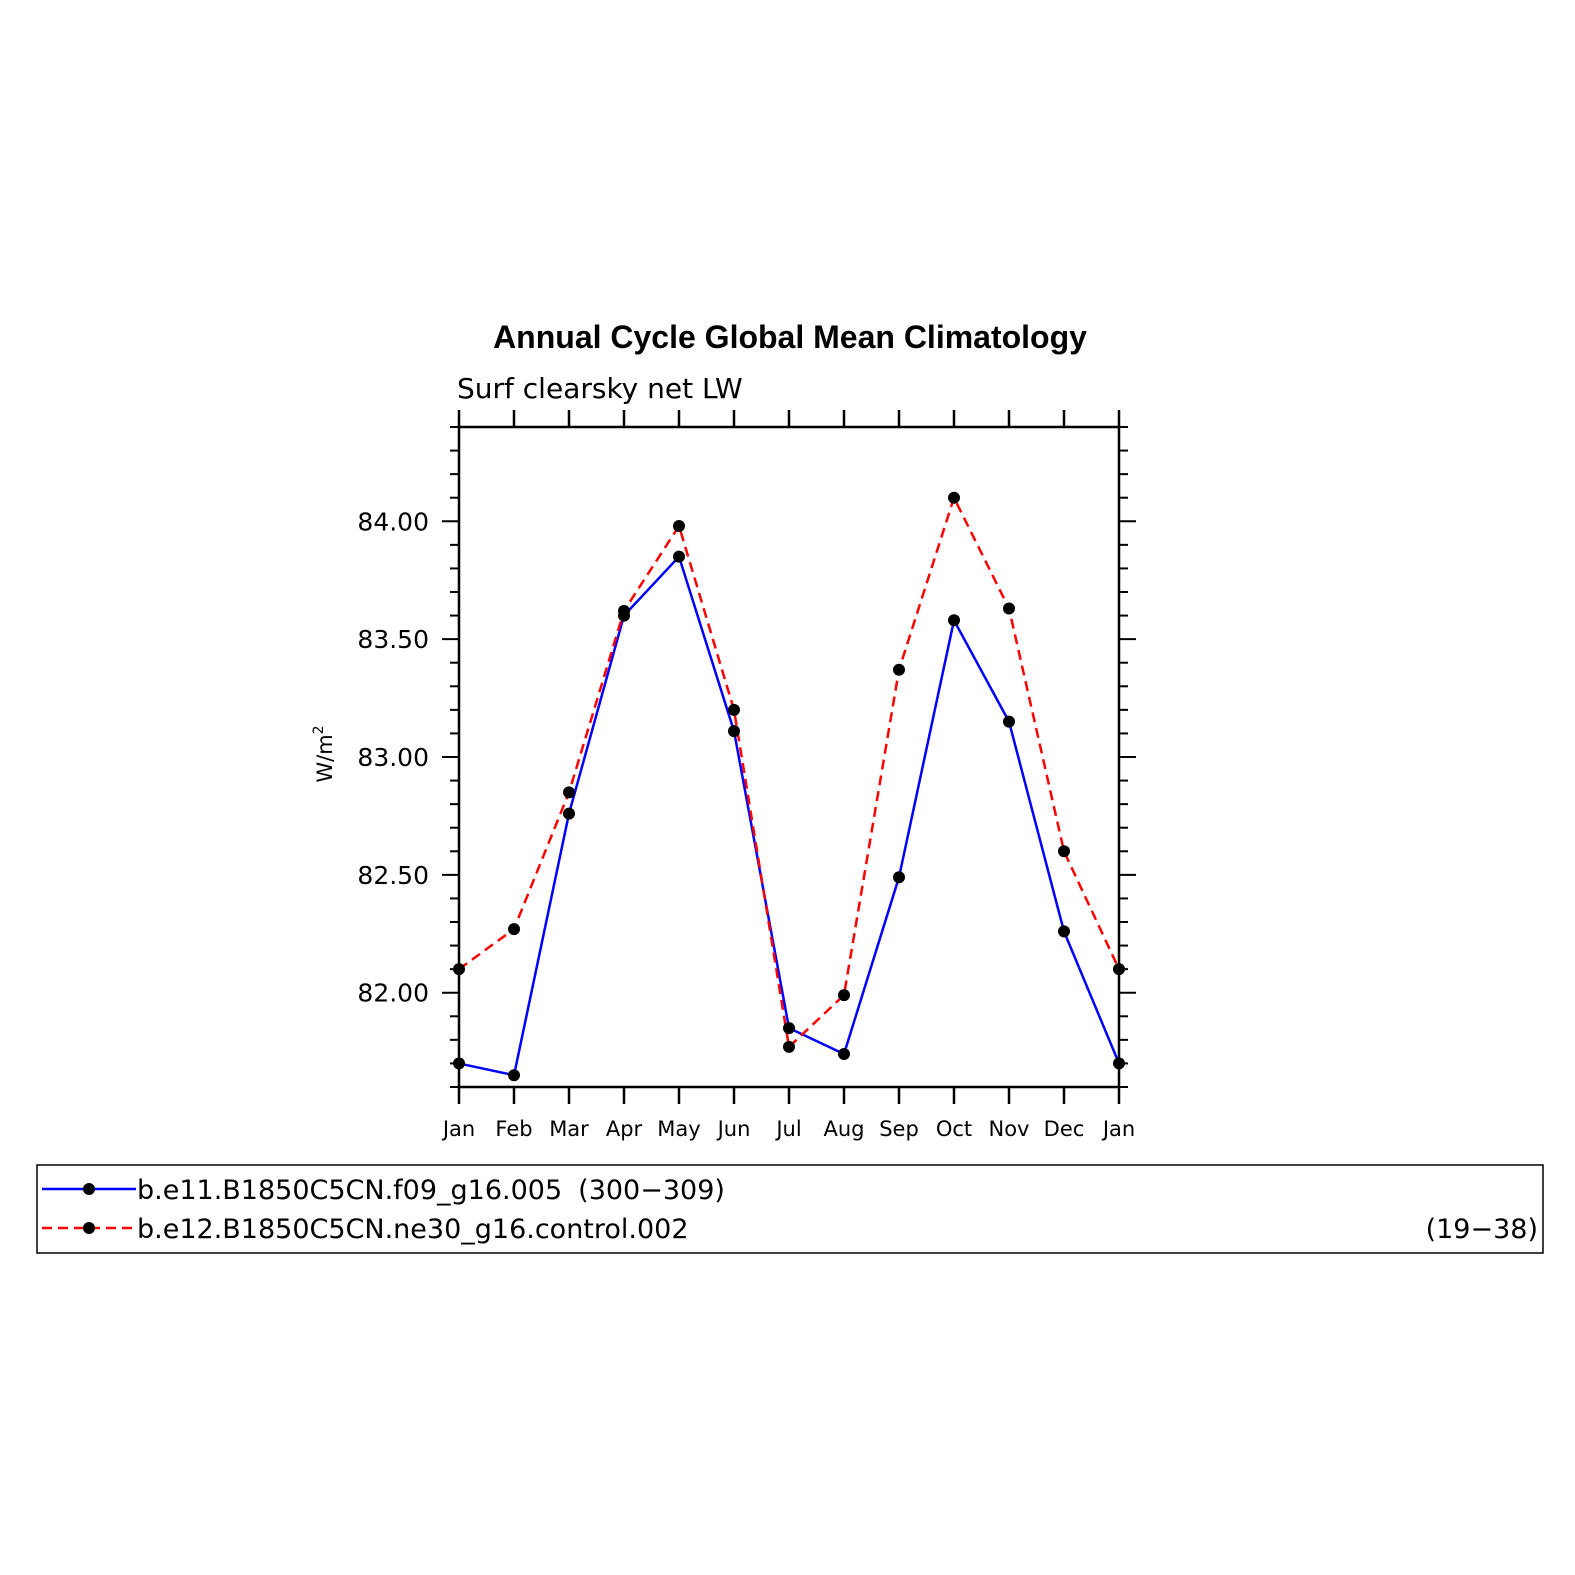  I want to click on y-axis-label-exponent: 2, so click(319, 729).